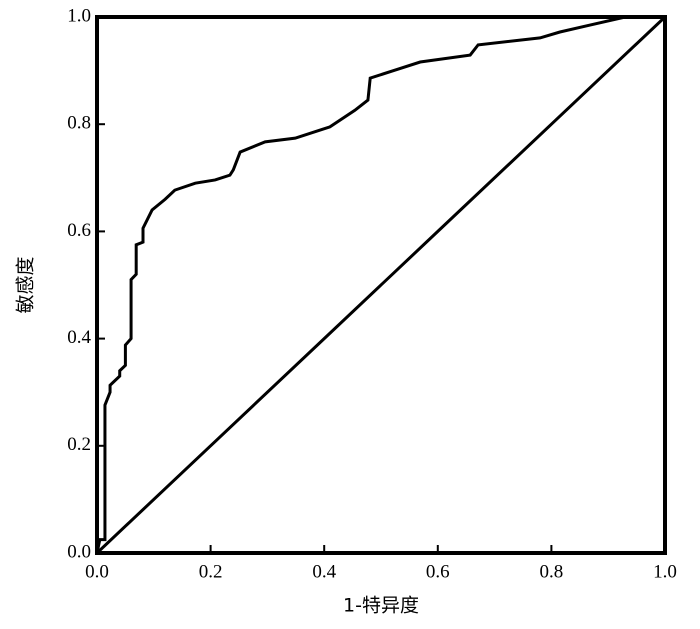  I want to click on y-tick-label: 0.4, so click(79, 337).